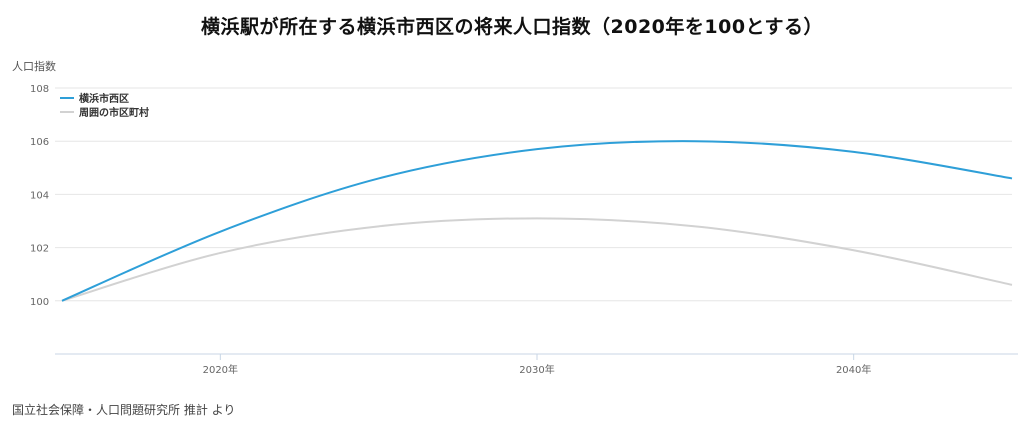 Image resolution: width=1024 pixels, height=430 pixels. What do you see at coordinates (34, 66) in the screenshot?
I see `y-axis-label: 人口指数` at bounding box center [34, 66].